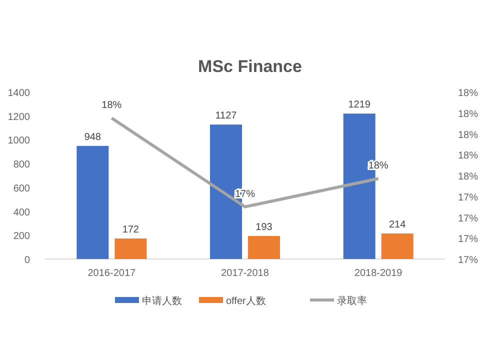 Image resolution: width=500 pixels, height=362 pixels. I want to click on legend-label: 录取率, so click(352, 301).